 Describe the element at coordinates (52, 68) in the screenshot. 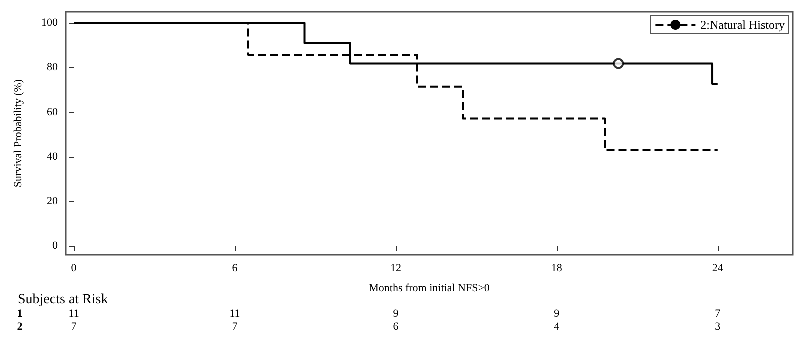

I see `y-tick-label: 80` at that location.